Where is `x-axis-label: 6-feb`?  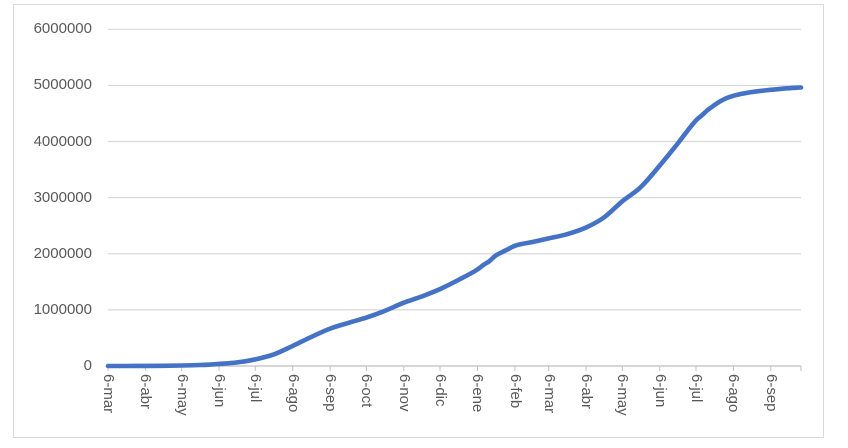 x-axis-label: 6-feb is located at coordinates (515, 391).